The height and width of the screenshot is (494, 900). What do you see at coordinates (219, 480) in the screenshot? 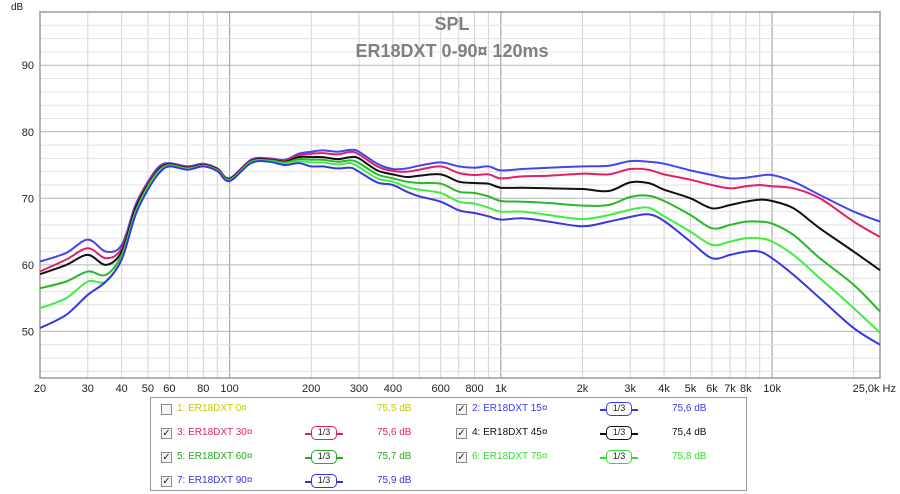
I see `legend-name: ER18DXT 90¤` at bounding box center [219, 480].